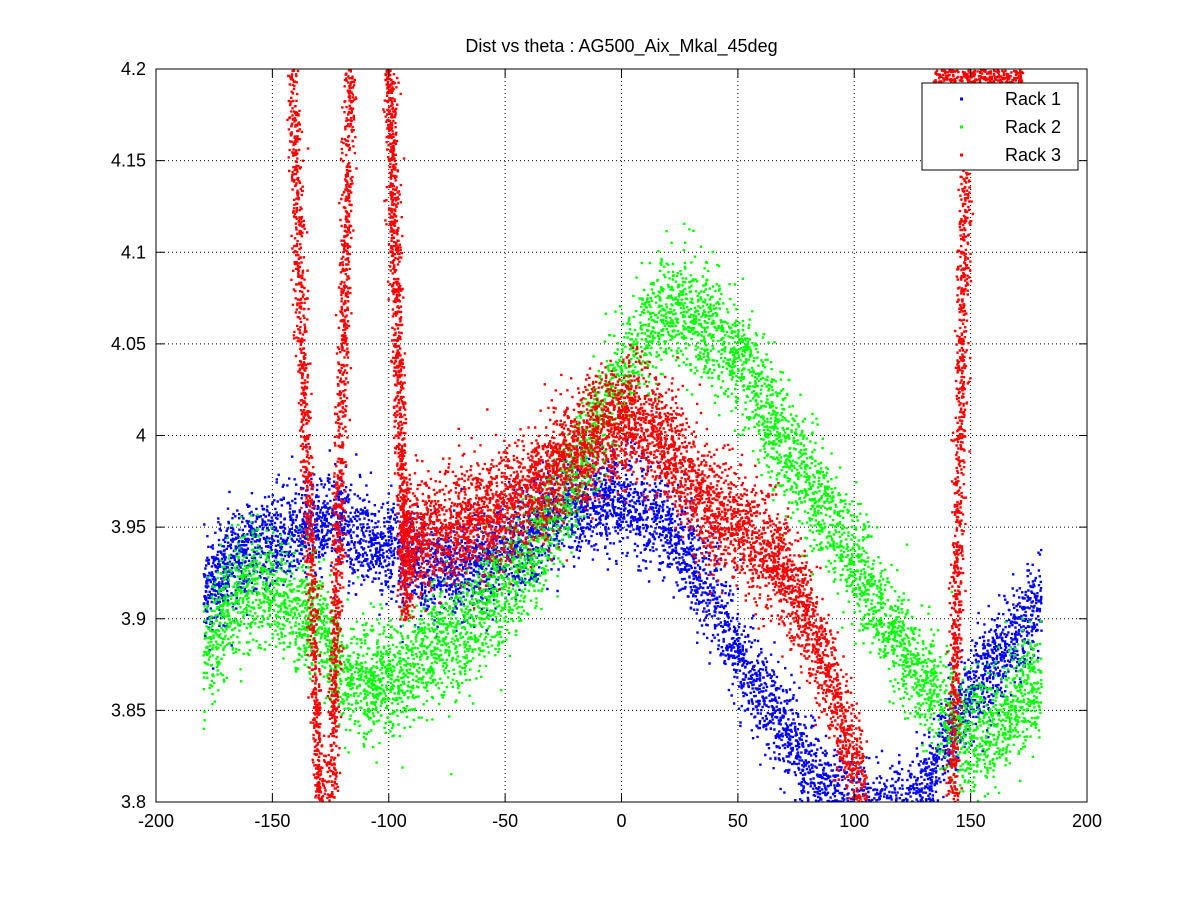  Describe the element at coordinates (854, 821) in the screenshot. I see `x-tick-label: 100` at that location.